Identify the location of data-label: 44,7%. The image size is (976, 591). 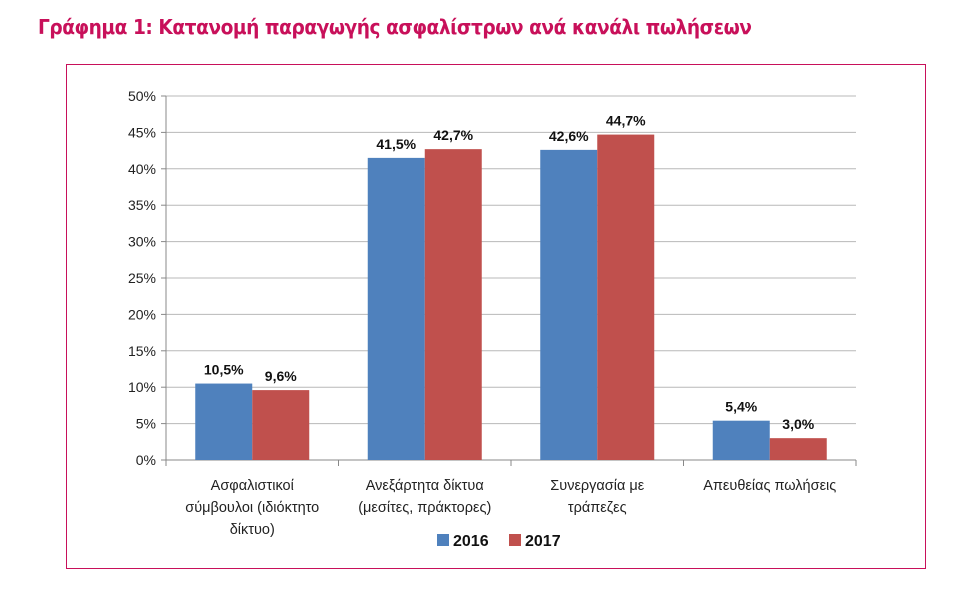
(626, 121).